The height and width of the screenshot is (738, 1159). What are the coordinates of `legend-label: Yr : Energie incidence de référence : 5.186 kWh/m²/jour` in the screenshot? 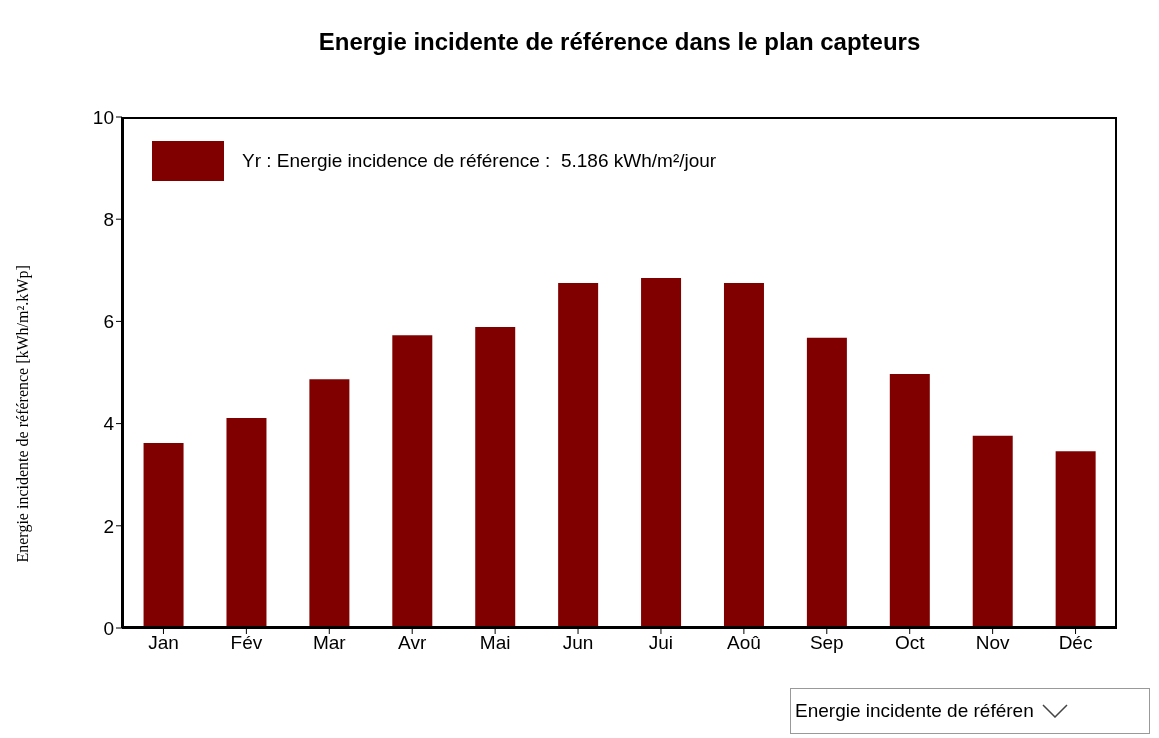 It's located at (479, 161).